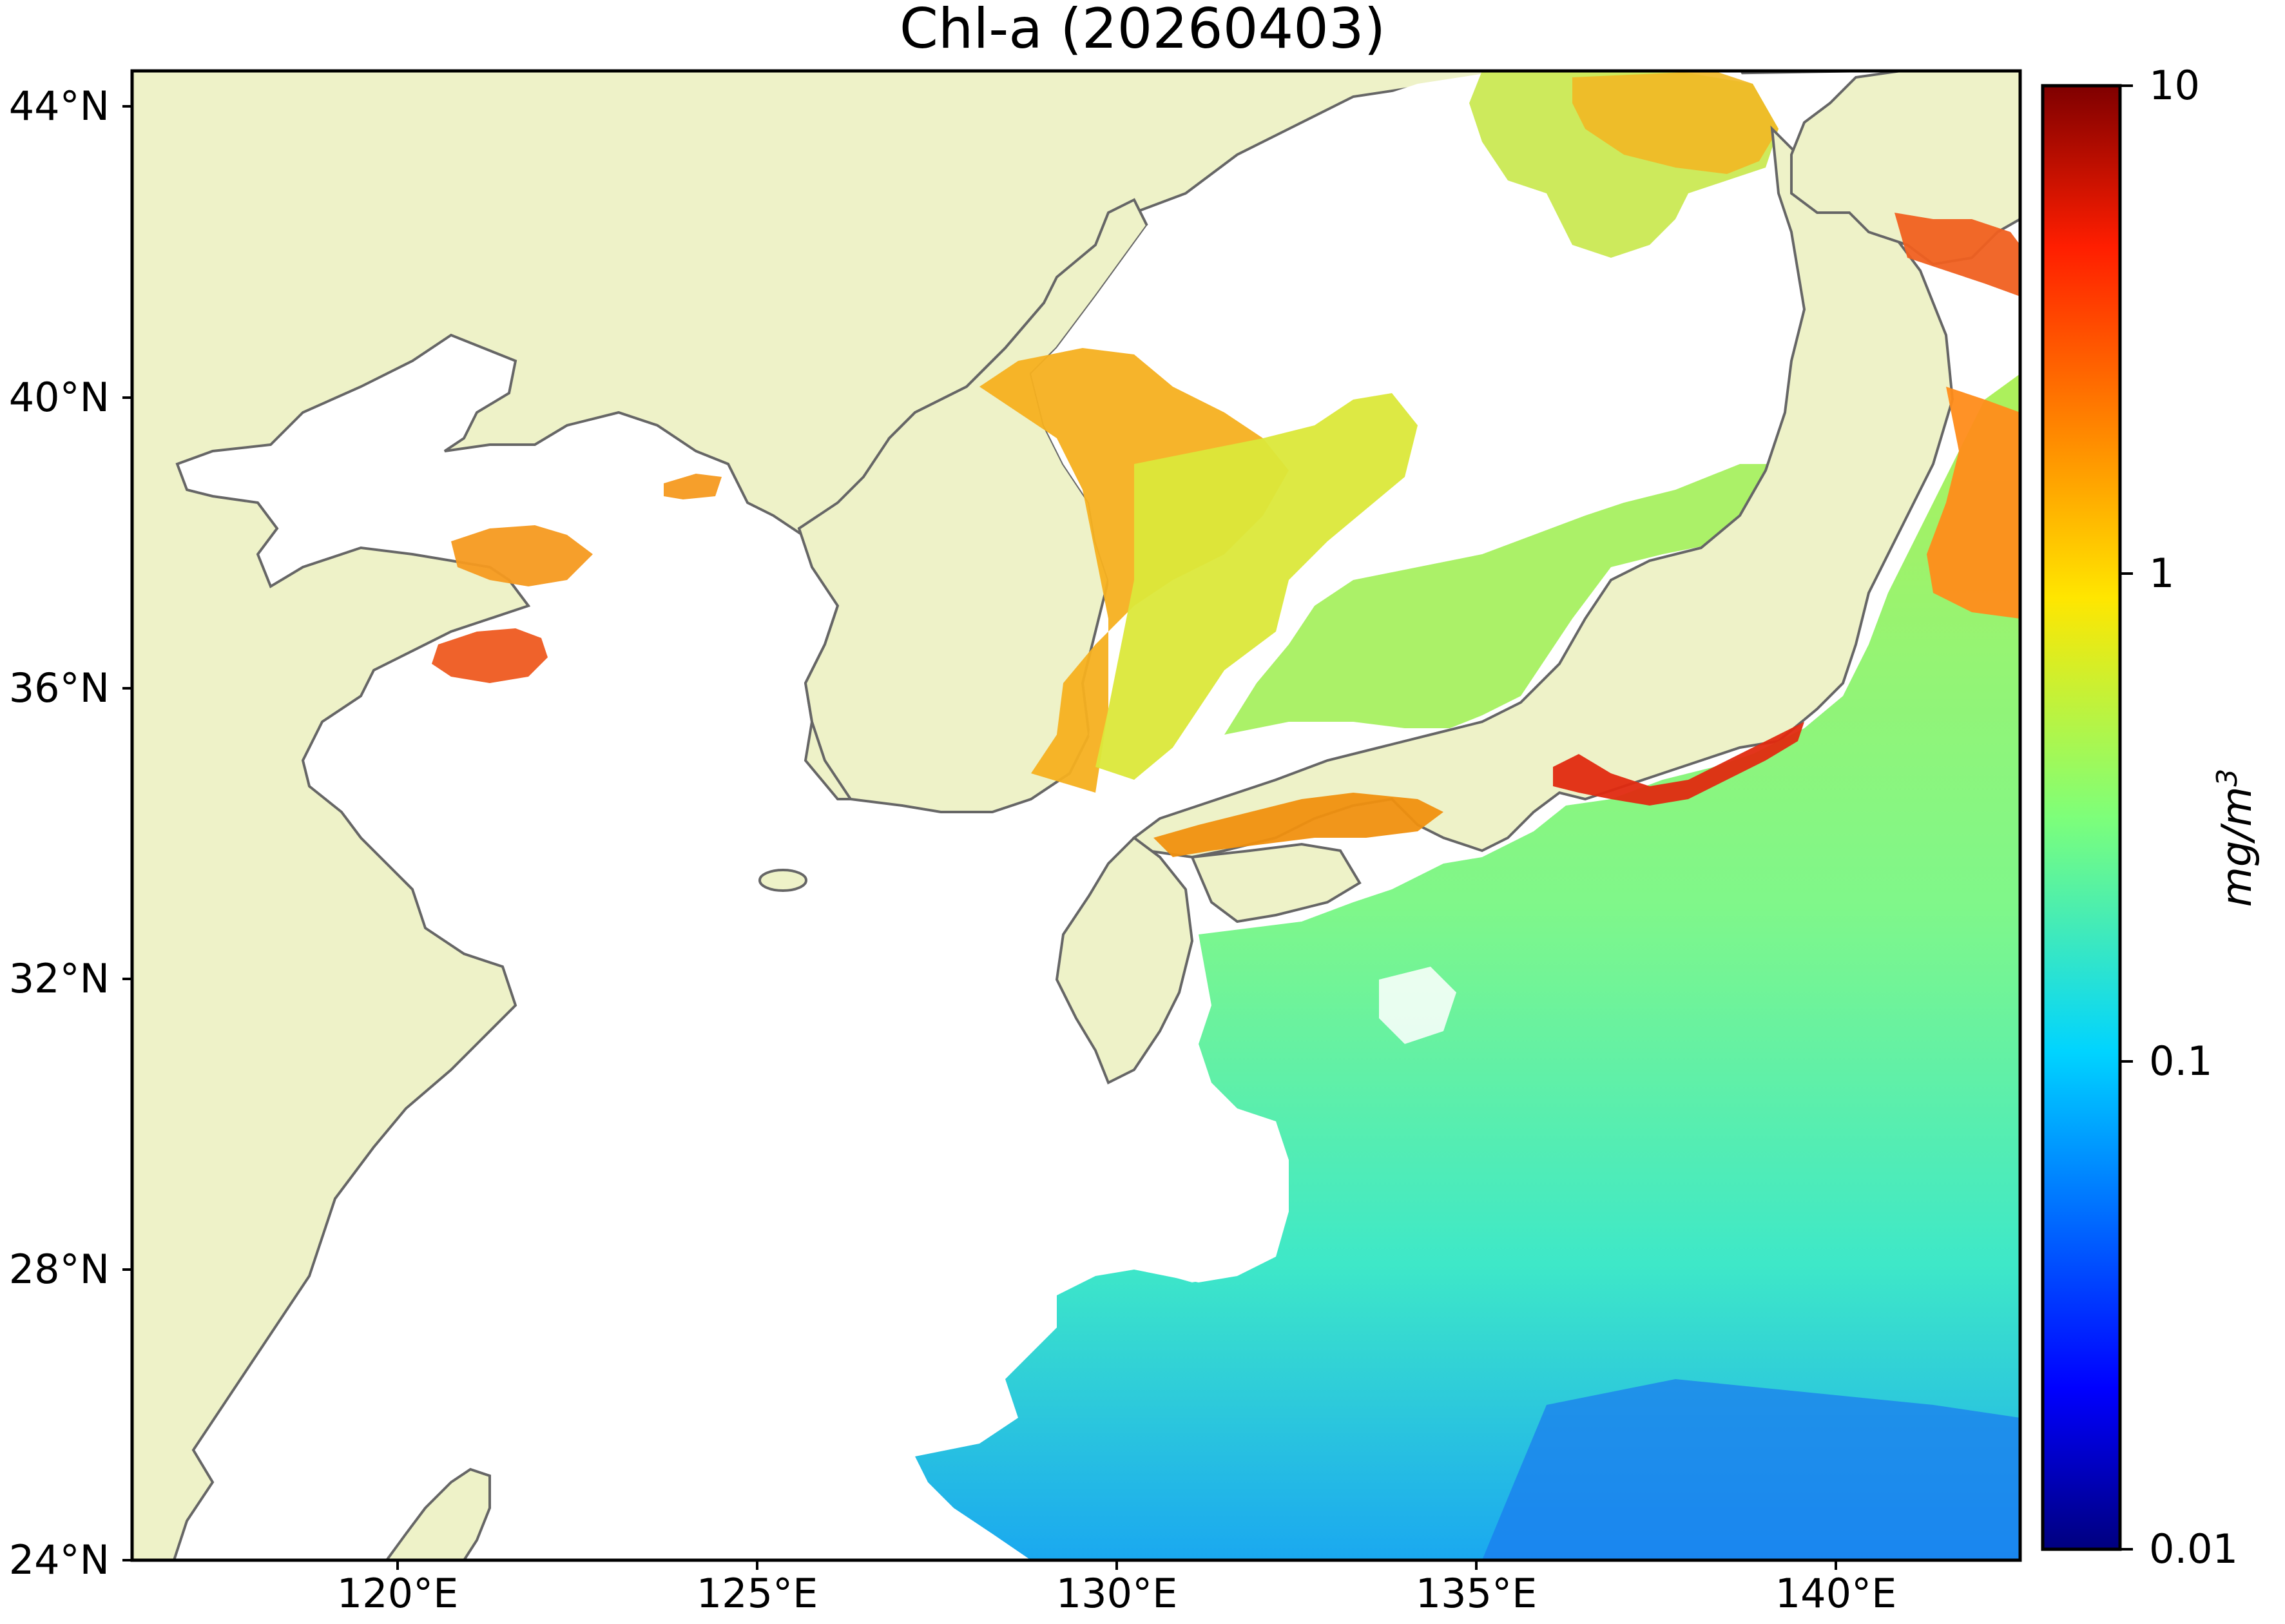 This screenshot has height=1624, width=2285. What do you see at coordinates (2194, 1549) in the screenshot?
I see `colorbar-tick-0-01: 0.01` at bounding box center [2194, 1549].